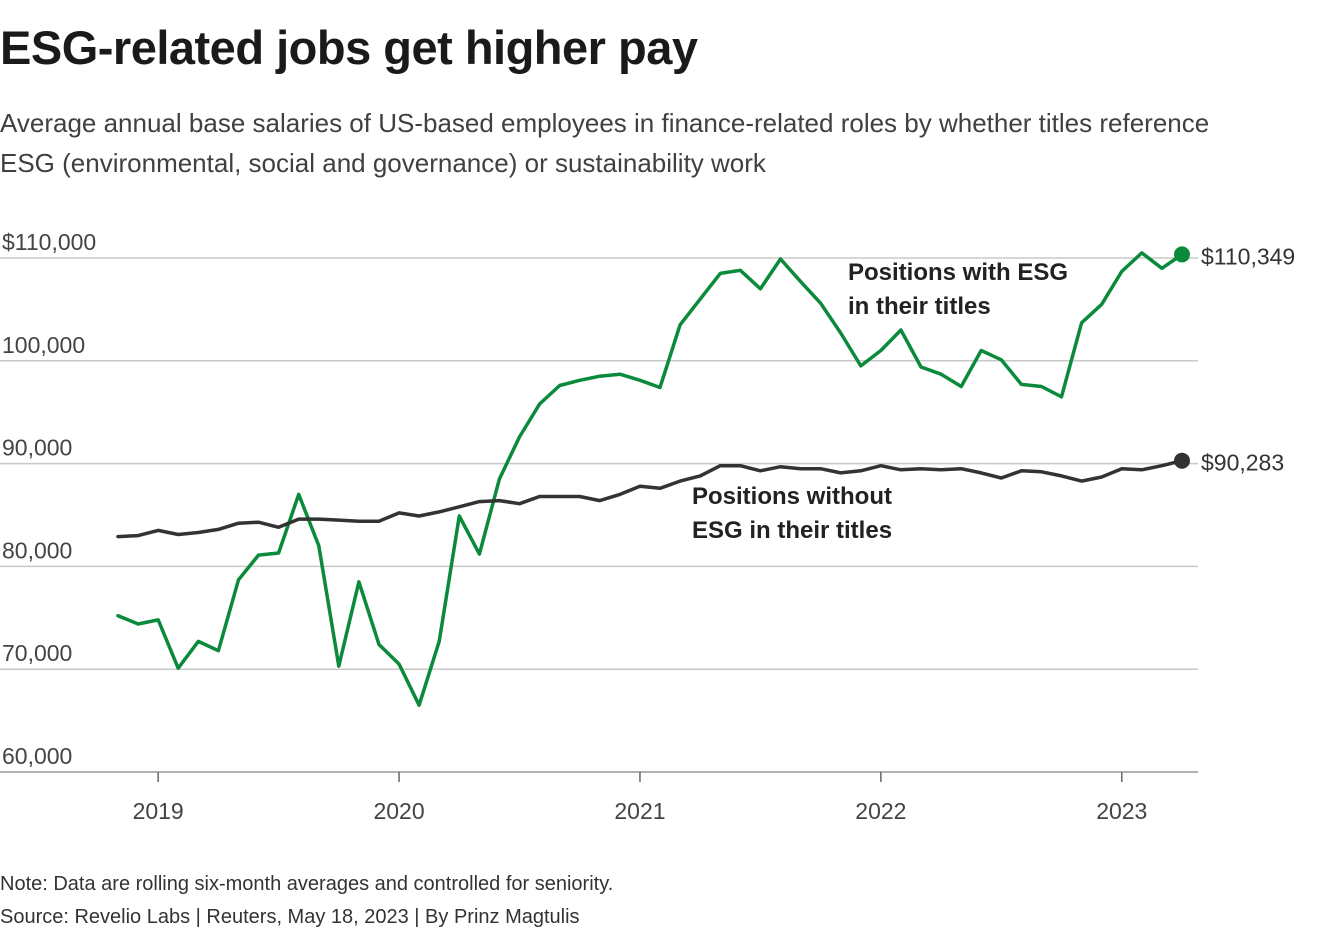  I want to click on series-label-line: Positions with ESG, so click(958, 272).